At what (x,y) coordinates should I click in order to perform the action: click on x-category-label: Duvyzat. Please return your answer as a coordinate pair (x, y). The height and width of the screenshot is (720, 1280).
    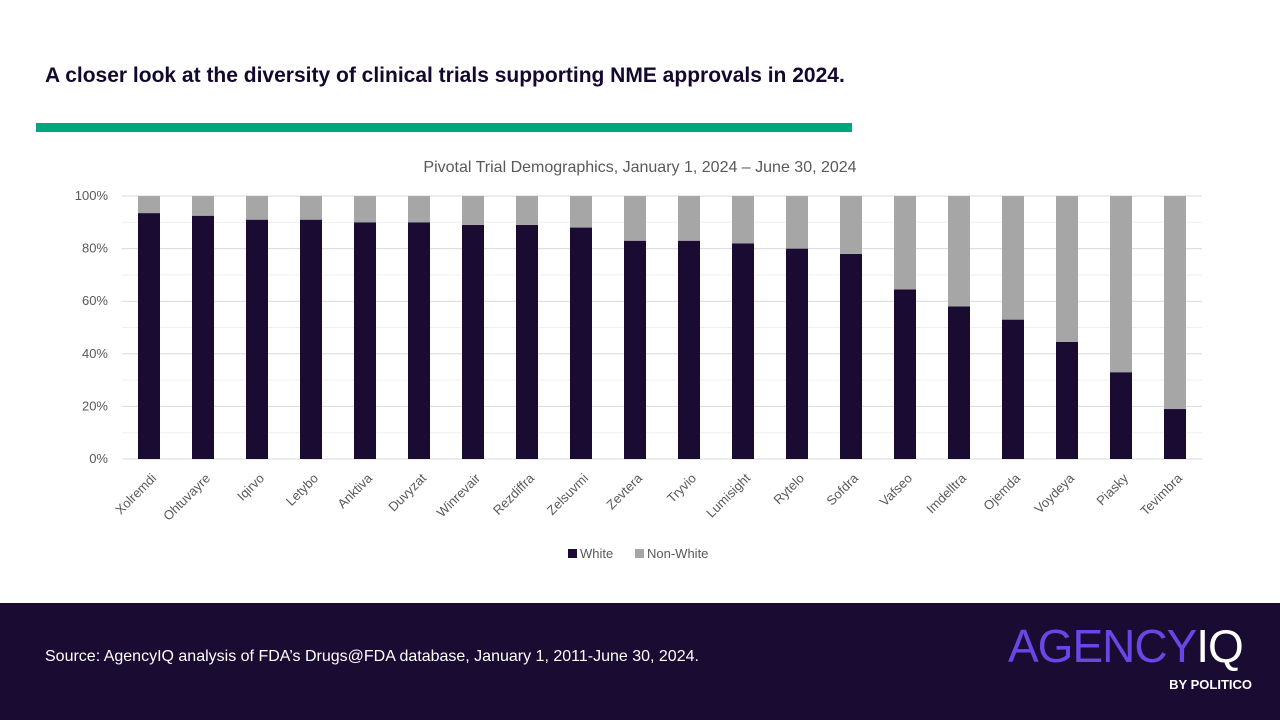
    Looking at the image, I should click on (407, 492).